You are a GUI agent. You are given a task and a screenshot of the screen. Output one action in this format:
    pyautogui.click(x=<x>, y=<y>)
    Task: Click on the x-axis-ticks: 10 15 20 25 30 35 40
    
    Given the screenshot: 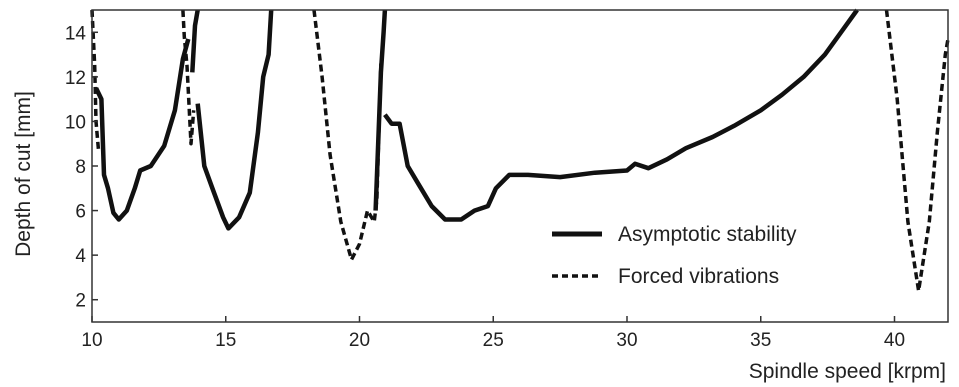 What is the action you would take?
    pyautogui.click(x=493, y=333)
    